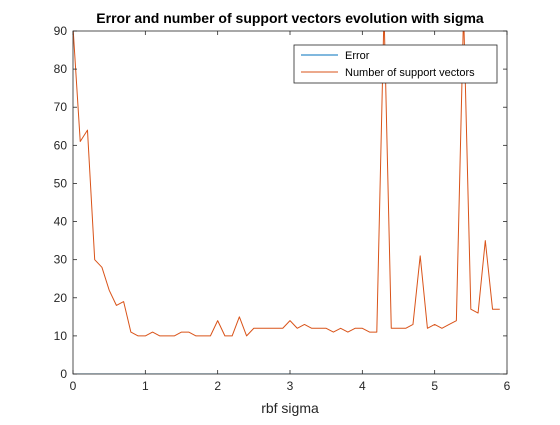 This screenshot has height=425, width=560. What do you see at coordinates (61, 298) in the screenshot?
I see `y-tick-label: 20` at bounding box center [61, 298].